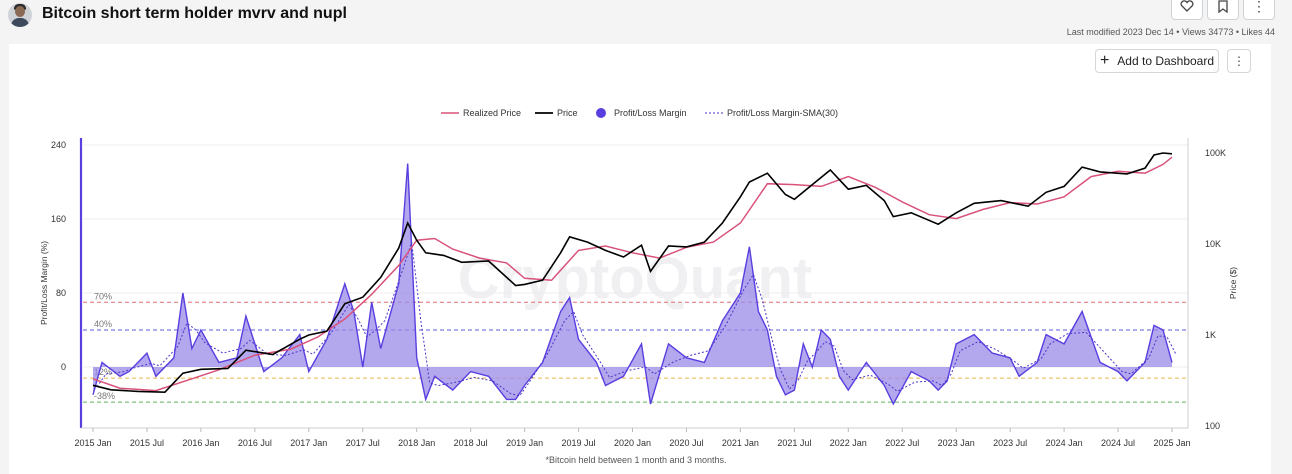 This screenshot has height=474, width=1292. Describe the element at coordinates (567, 113) in the screenshot. I see `legend-price-label: Price` at that location.